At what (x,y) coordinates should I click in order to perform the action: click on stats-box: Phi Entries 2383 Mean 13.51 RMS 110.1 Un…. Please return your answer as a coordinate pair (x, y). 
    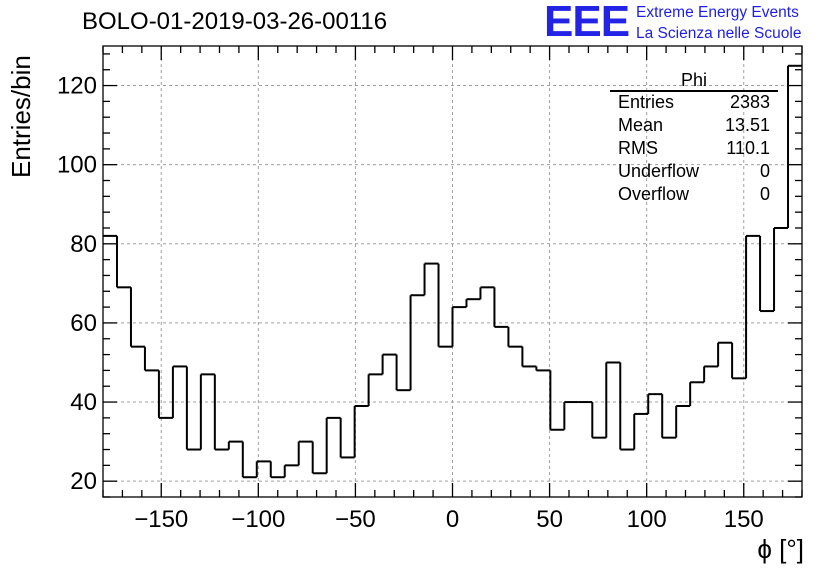
    Looking at the image, I should click on (694, 140).